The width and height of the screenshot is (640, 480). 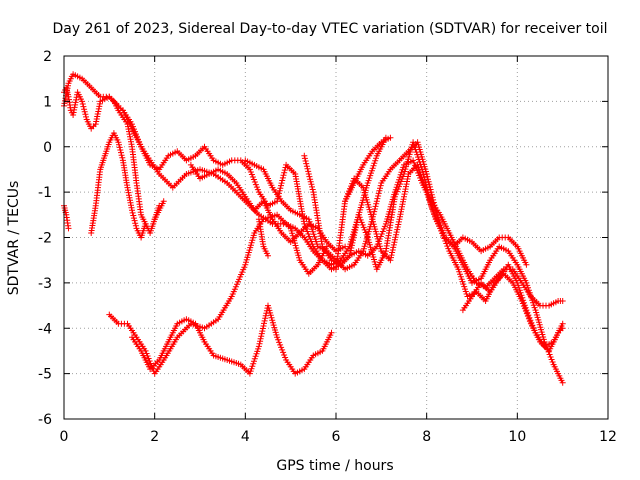 I want to click on x-tick-label: 4, so click(x=245, y=437).